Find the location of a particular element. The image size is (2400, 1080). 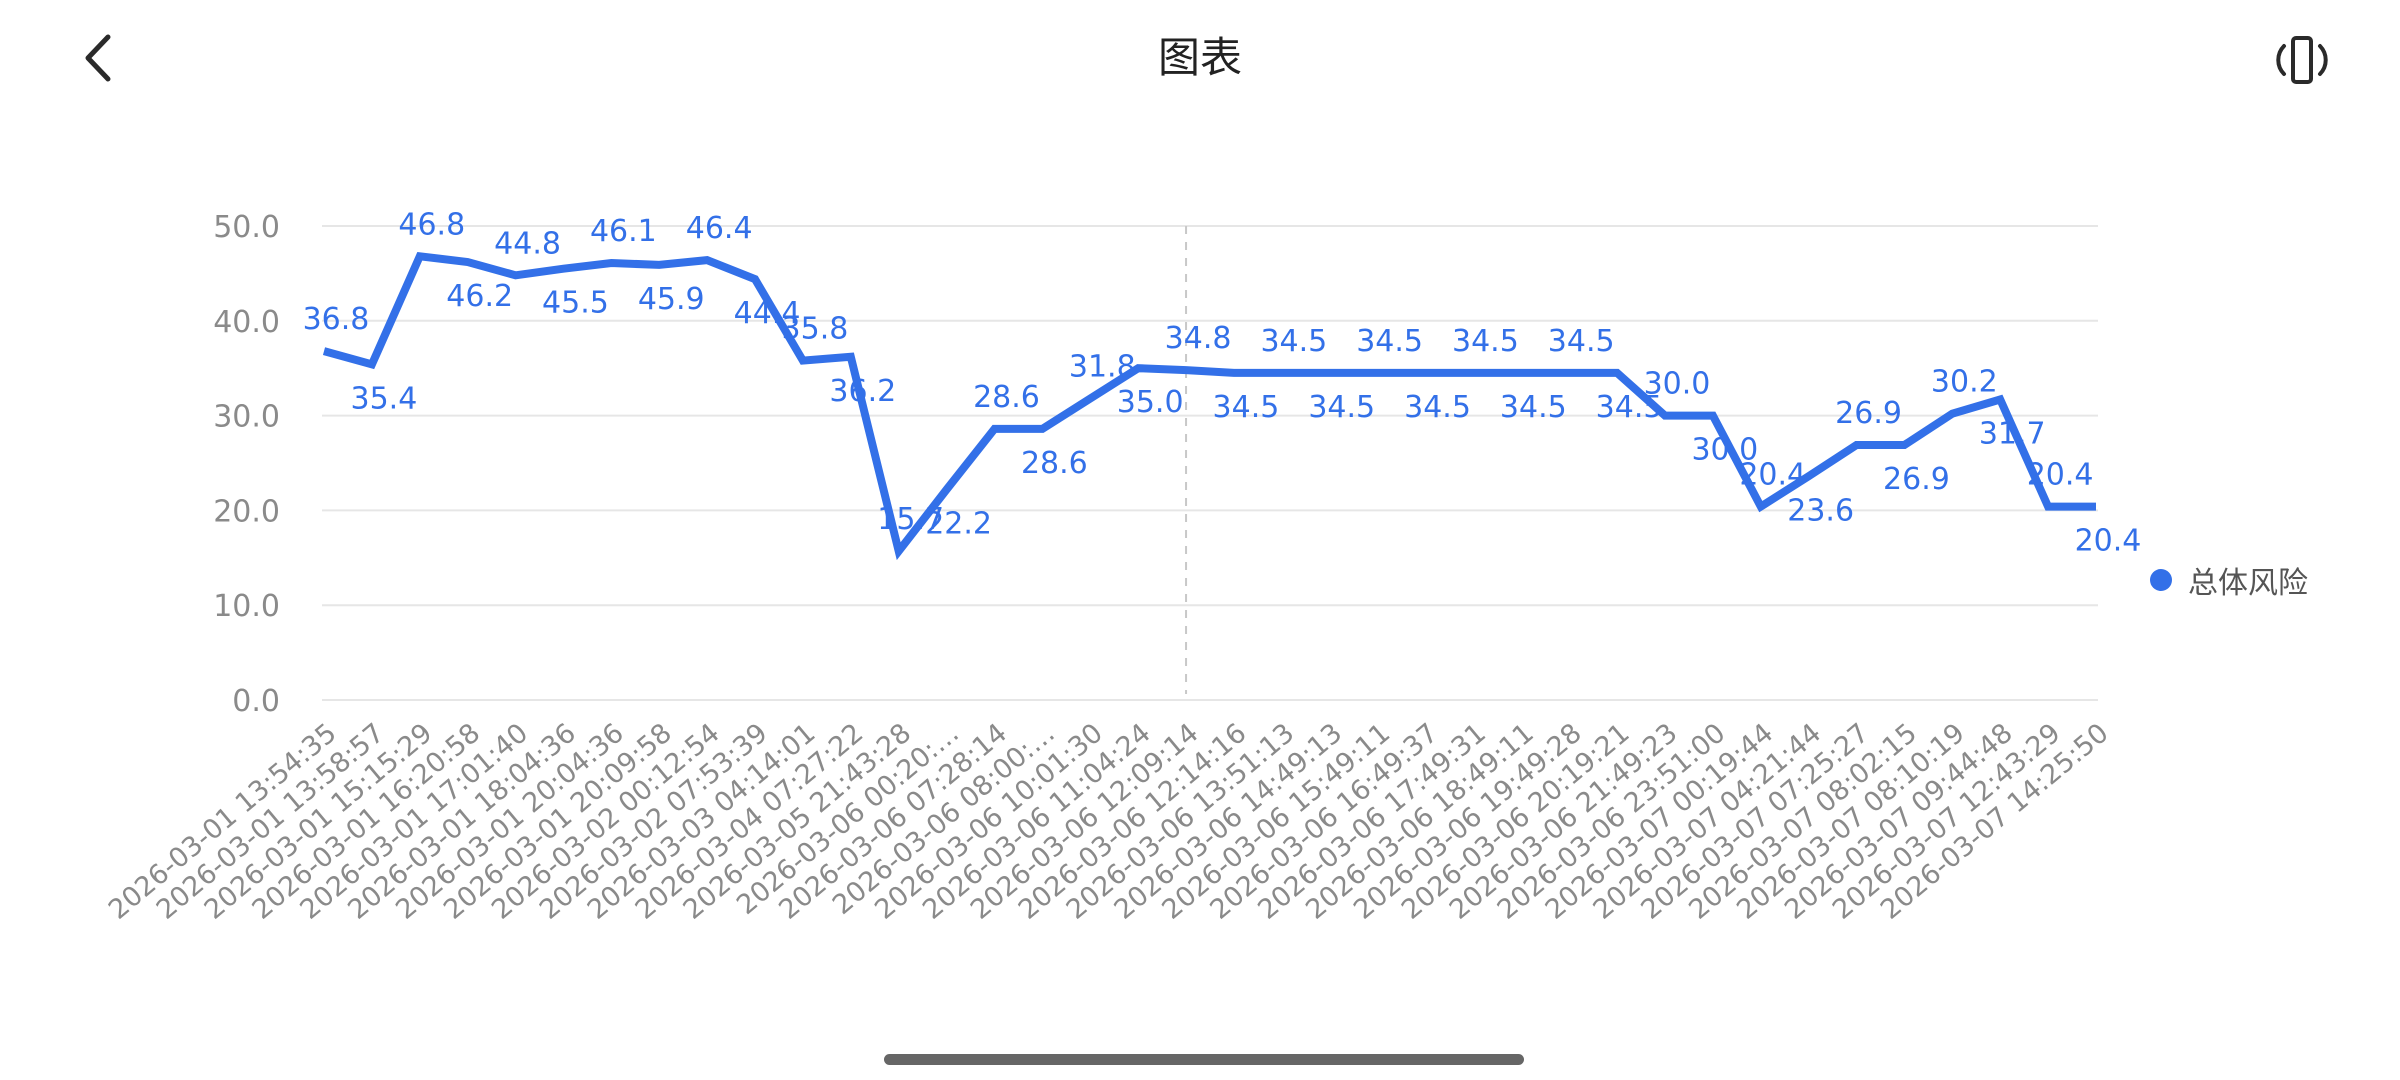

data-label: 45.9 is located at coordinates (671, 299).